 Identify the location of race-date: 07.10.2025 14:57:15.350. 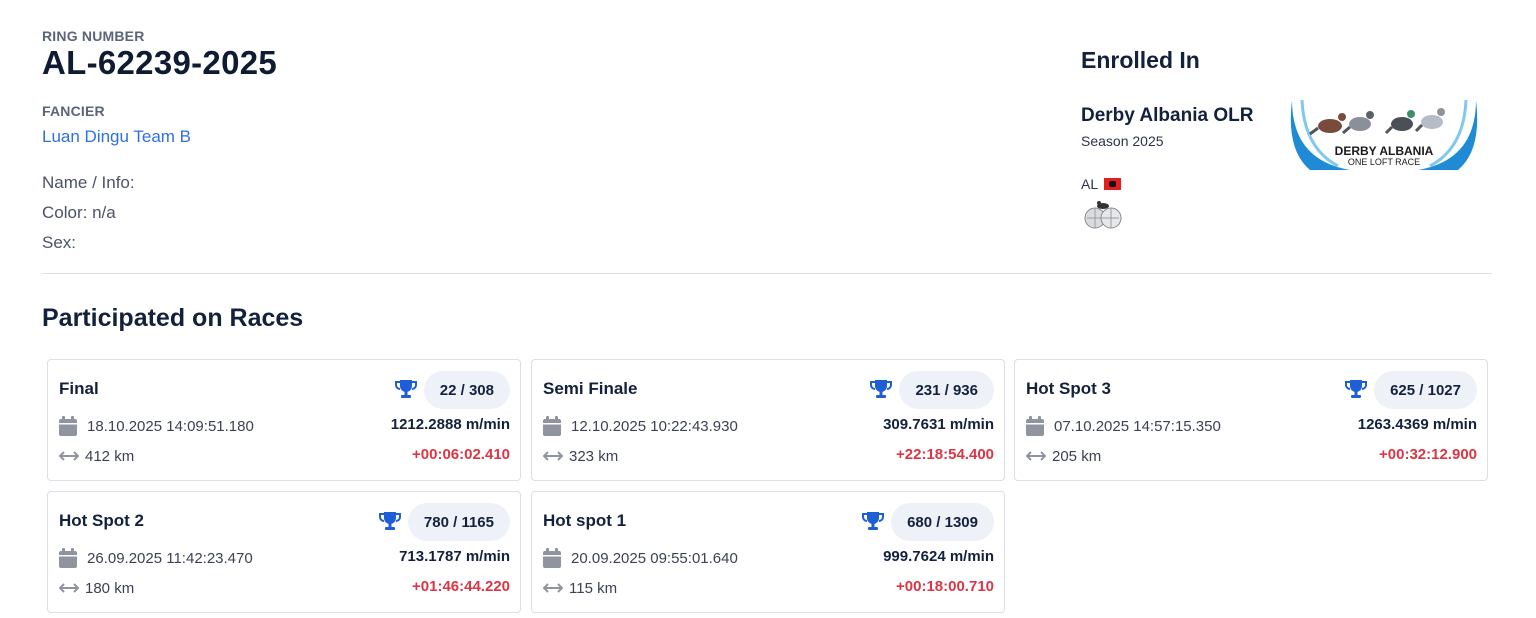
(1137, 426).